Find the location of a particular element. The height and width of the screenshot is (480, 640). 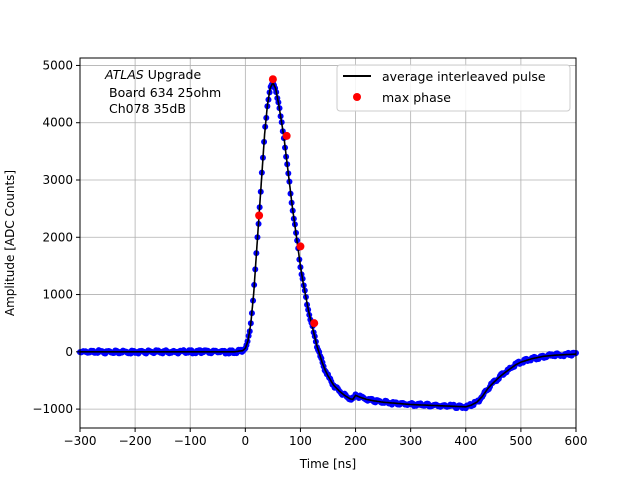

y-tick-label: 3000 is located at coordinates (57, 180).